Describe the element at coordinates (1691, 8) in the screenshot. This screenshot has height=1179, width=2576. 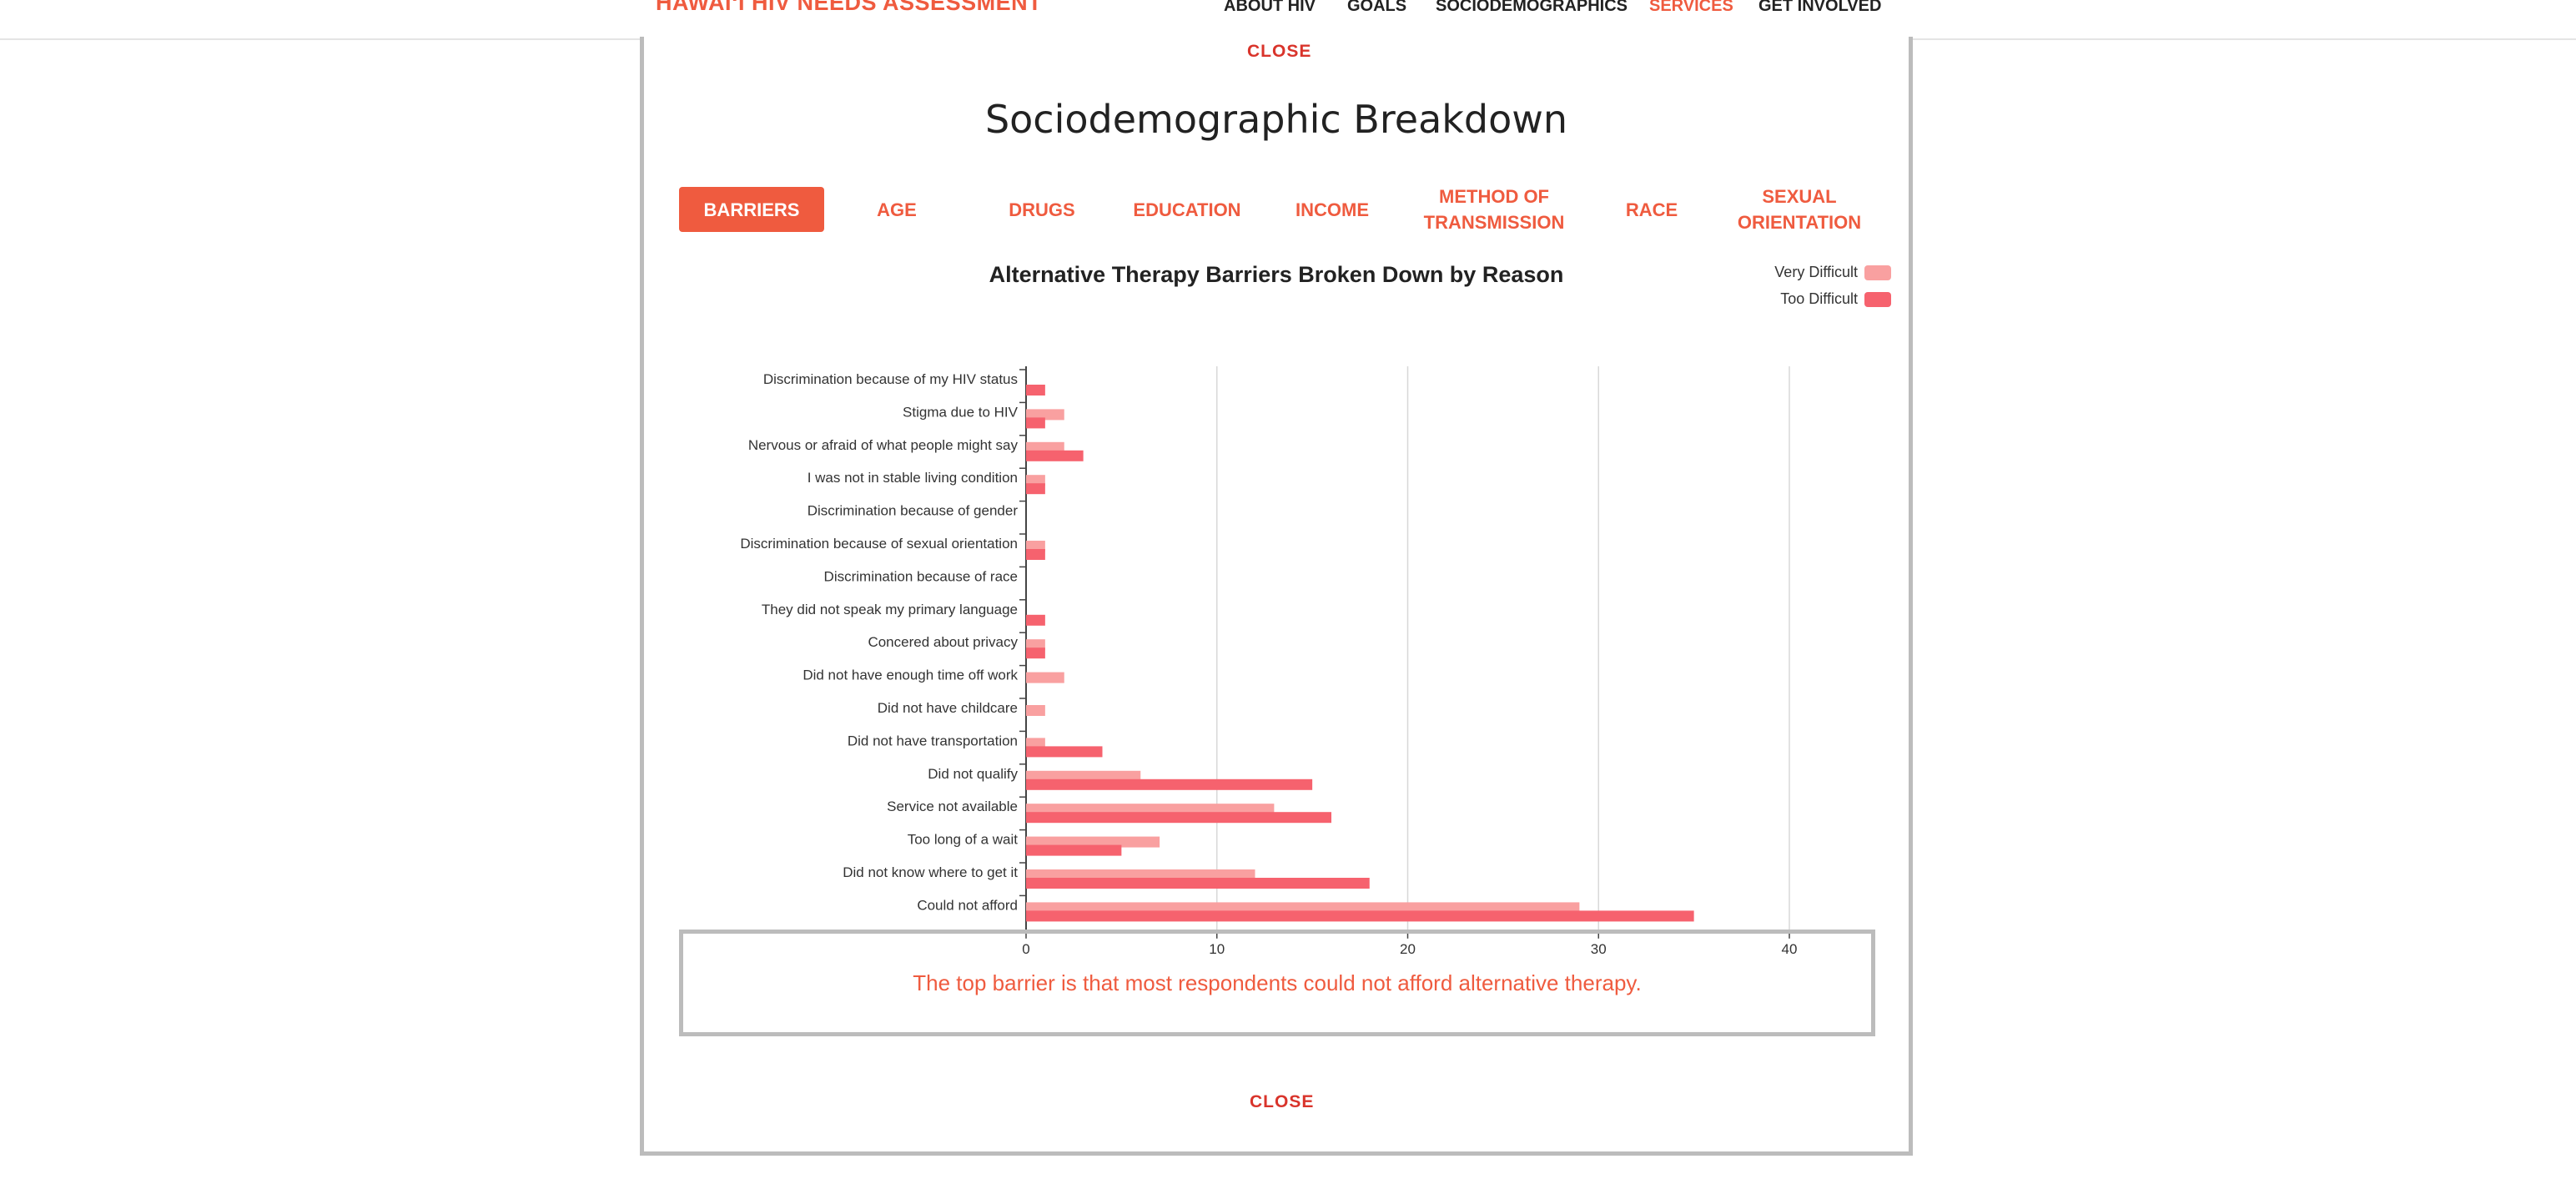
I see `nav-services: SERVICES` at that location.